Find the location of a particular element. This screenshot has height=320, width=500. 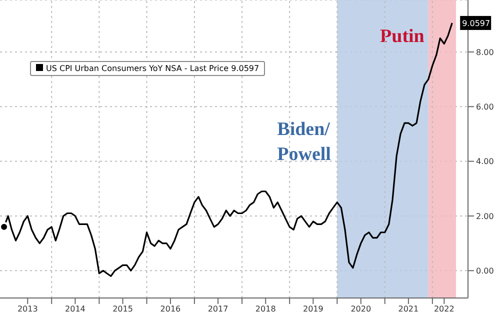

x-tick-label: 2014 is located at coordinates (75, 309).